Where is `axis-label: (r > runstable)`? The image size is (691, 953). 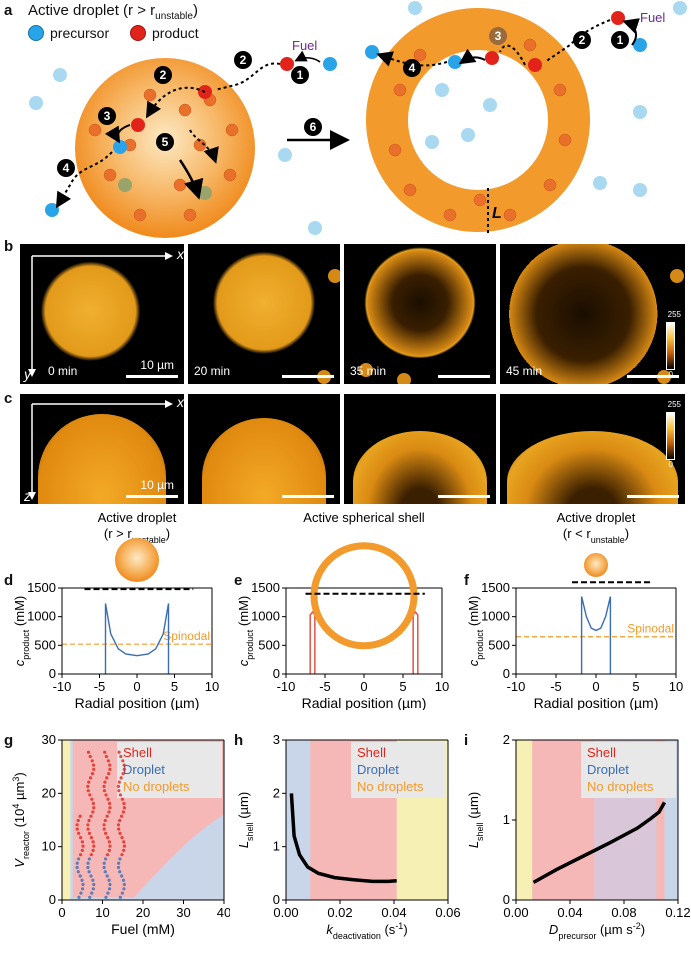 axis-label: (r > runstable) is located at coordinates (137, 535).